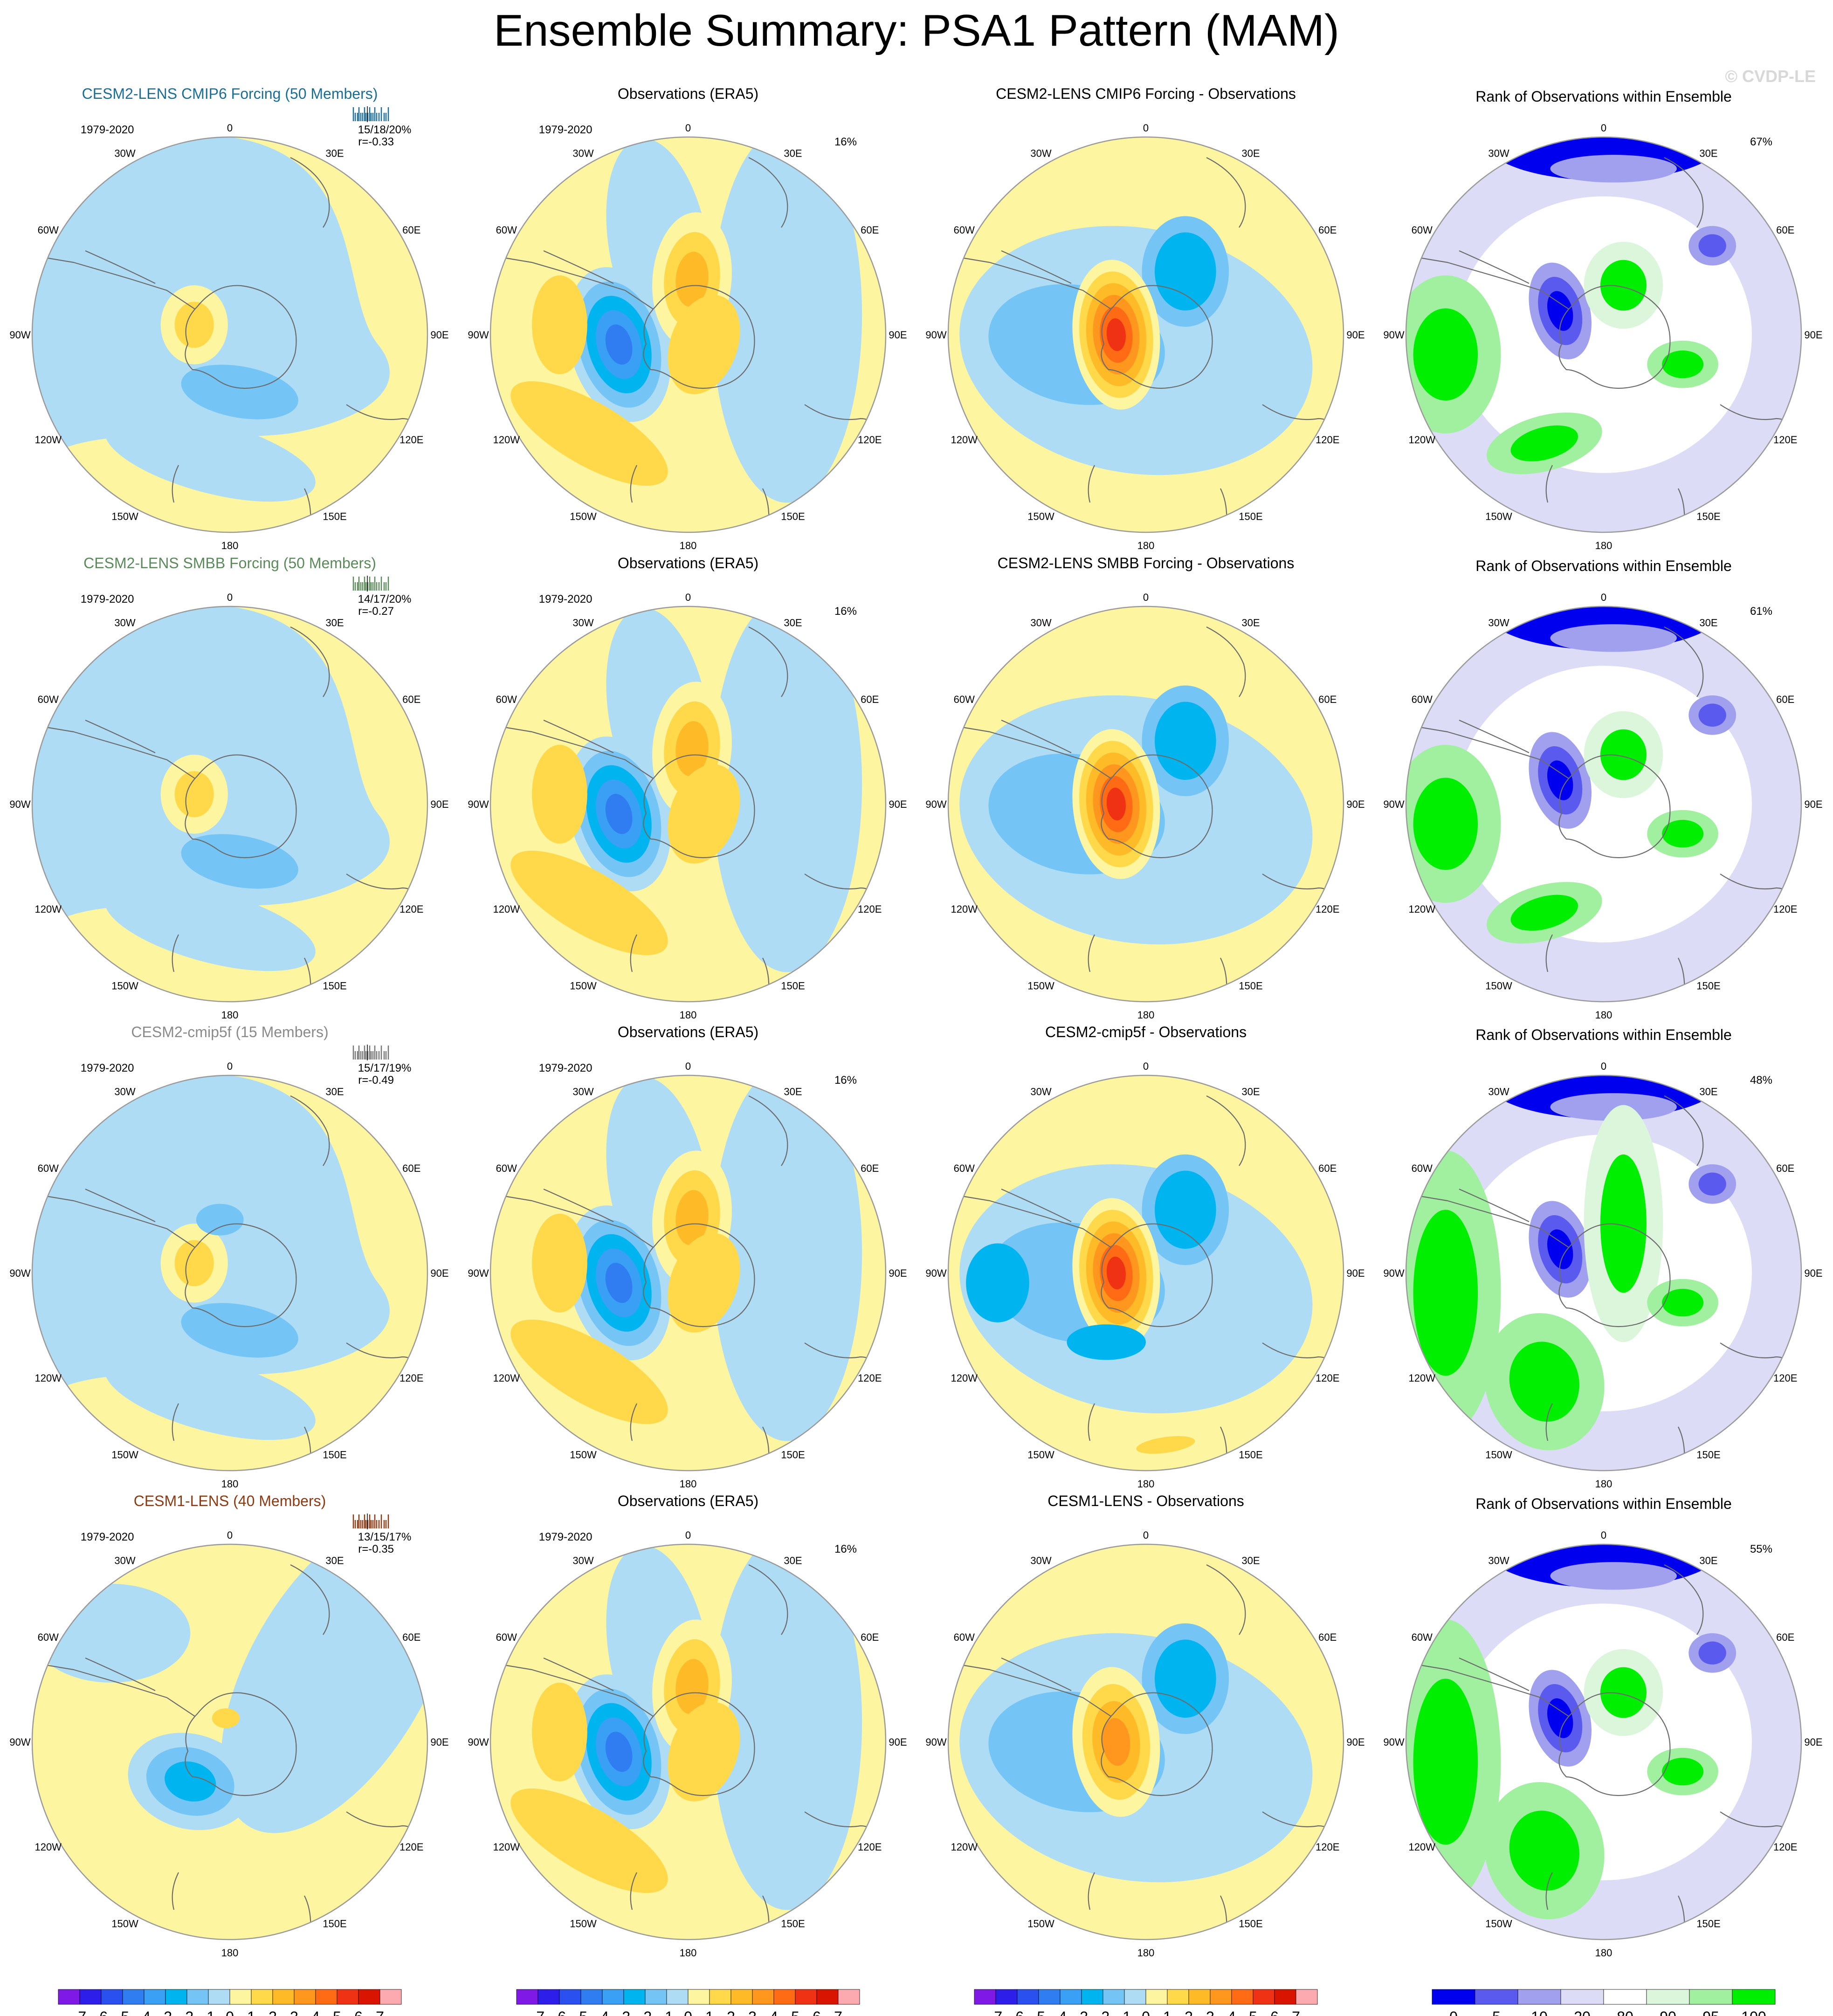 This screenshot has width=1833, height=2016. Describe the element at coordinates (1102, 2012) in the screenshot. I see `colorbar-tick-label: -2` at that location.